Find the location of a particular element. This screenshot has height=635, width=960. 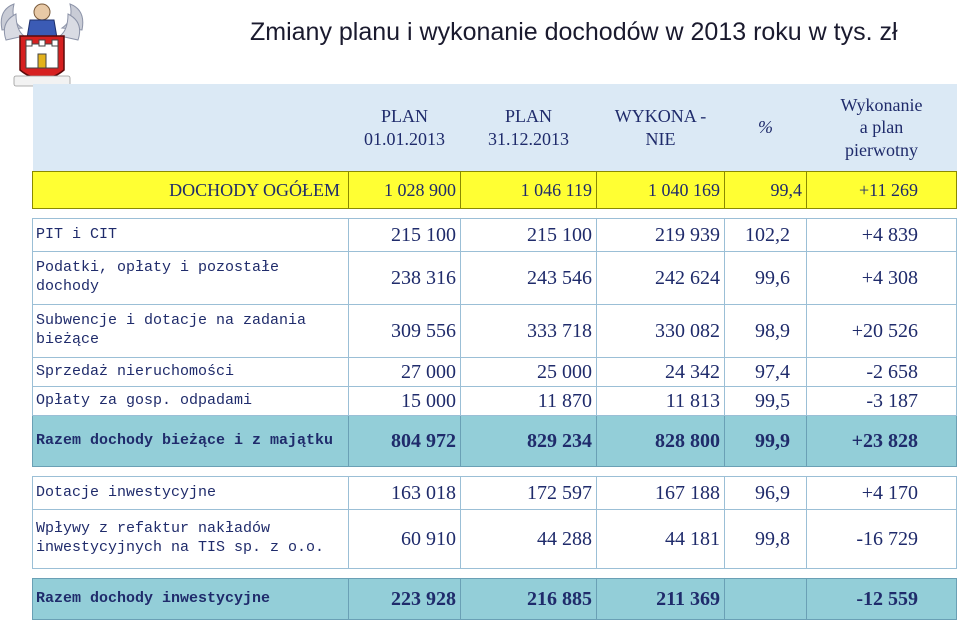

plan-final-cell: 333 718 is located at coordinates (528, 331).